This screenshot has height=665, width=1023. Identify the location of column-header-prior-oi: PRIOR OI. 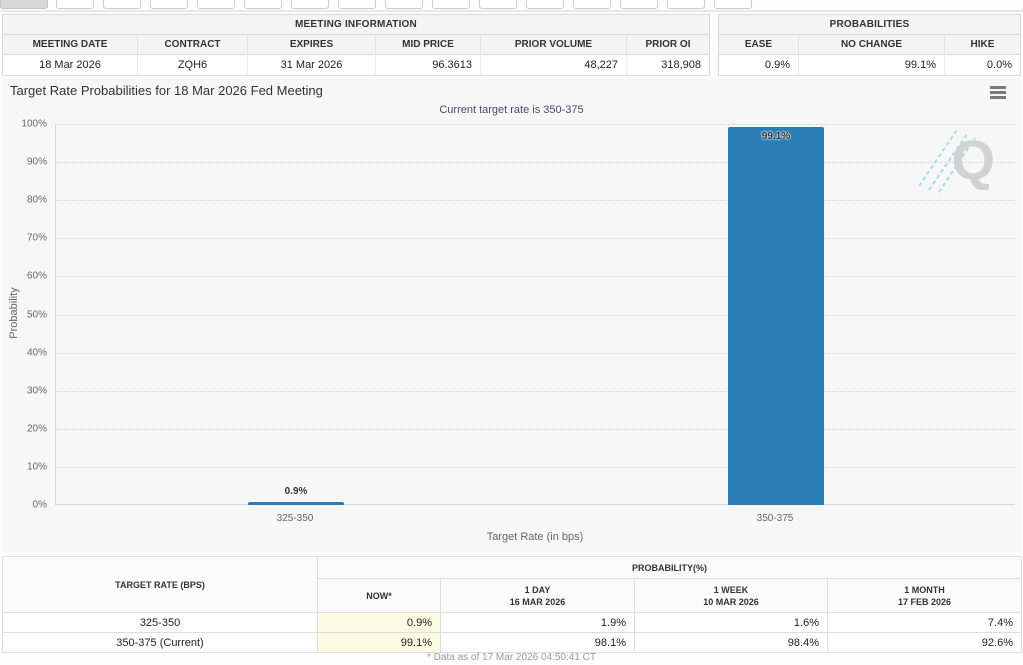
(668, 45).